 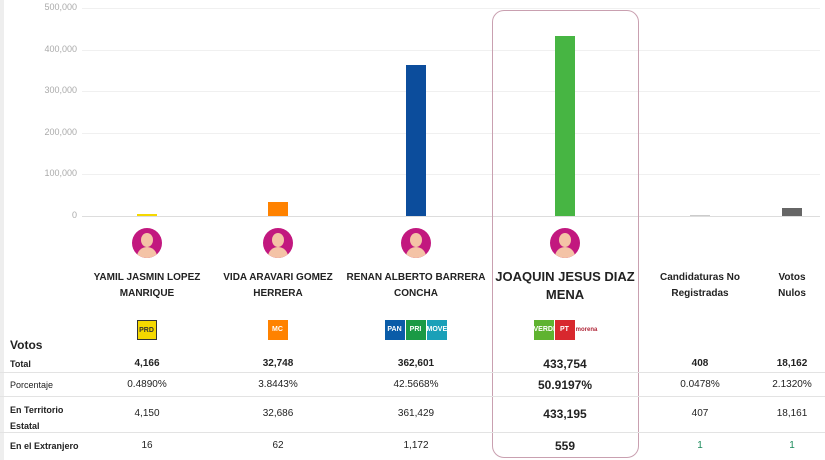 I want to click on table-cell: 16, so click(x=147, y=445).